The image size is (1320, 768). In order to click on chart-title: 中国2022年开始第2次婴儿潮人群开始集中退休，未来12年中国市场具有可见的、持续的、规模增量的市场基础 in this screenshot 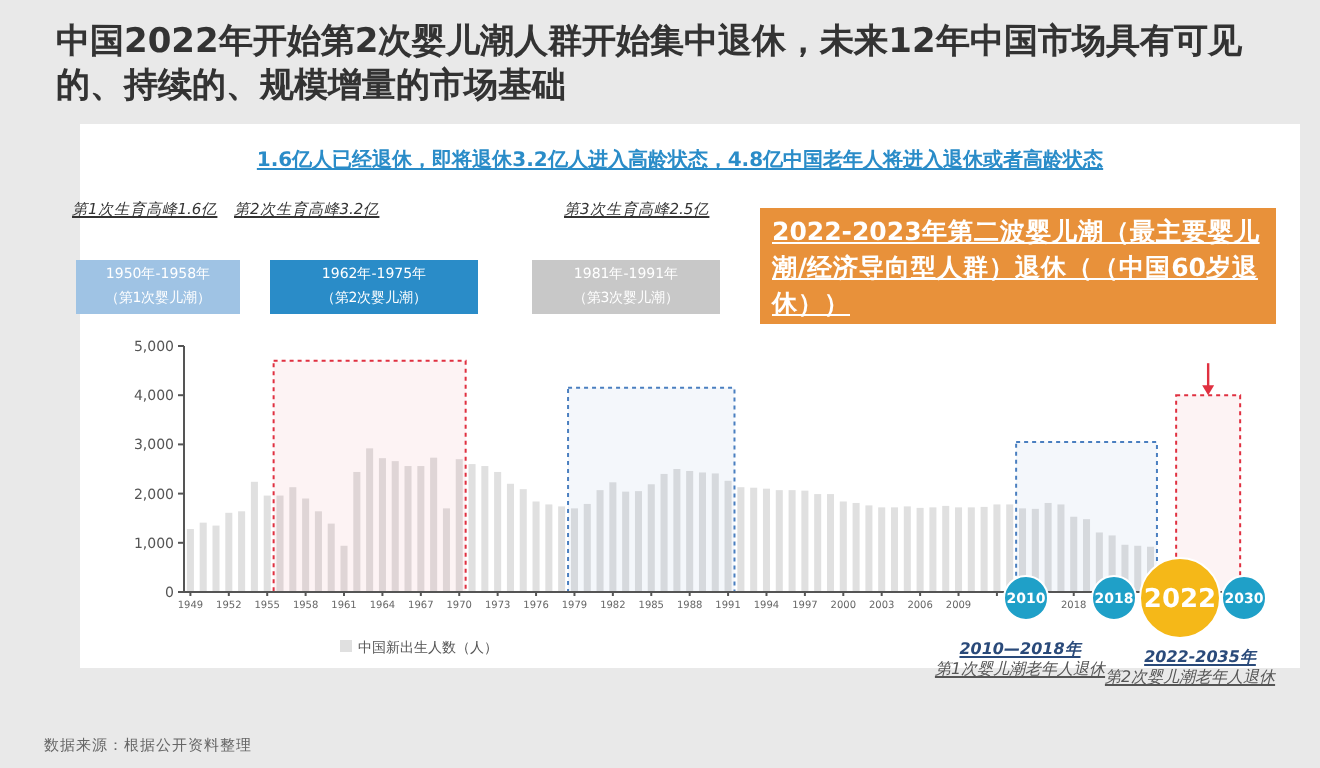, I will do `click(650, 64)`.